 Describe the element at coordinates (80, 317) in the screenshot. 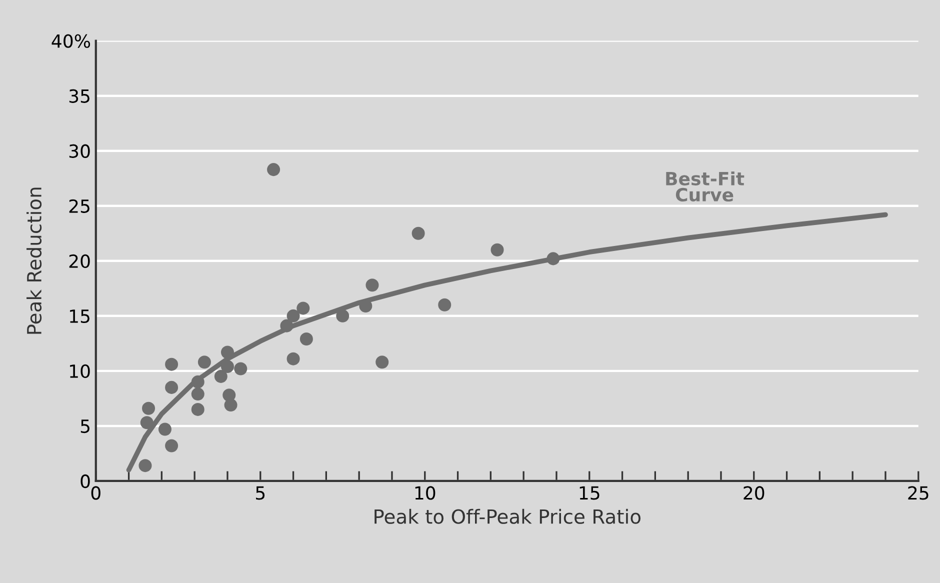

I see `y-tick-label: 15` at that location.